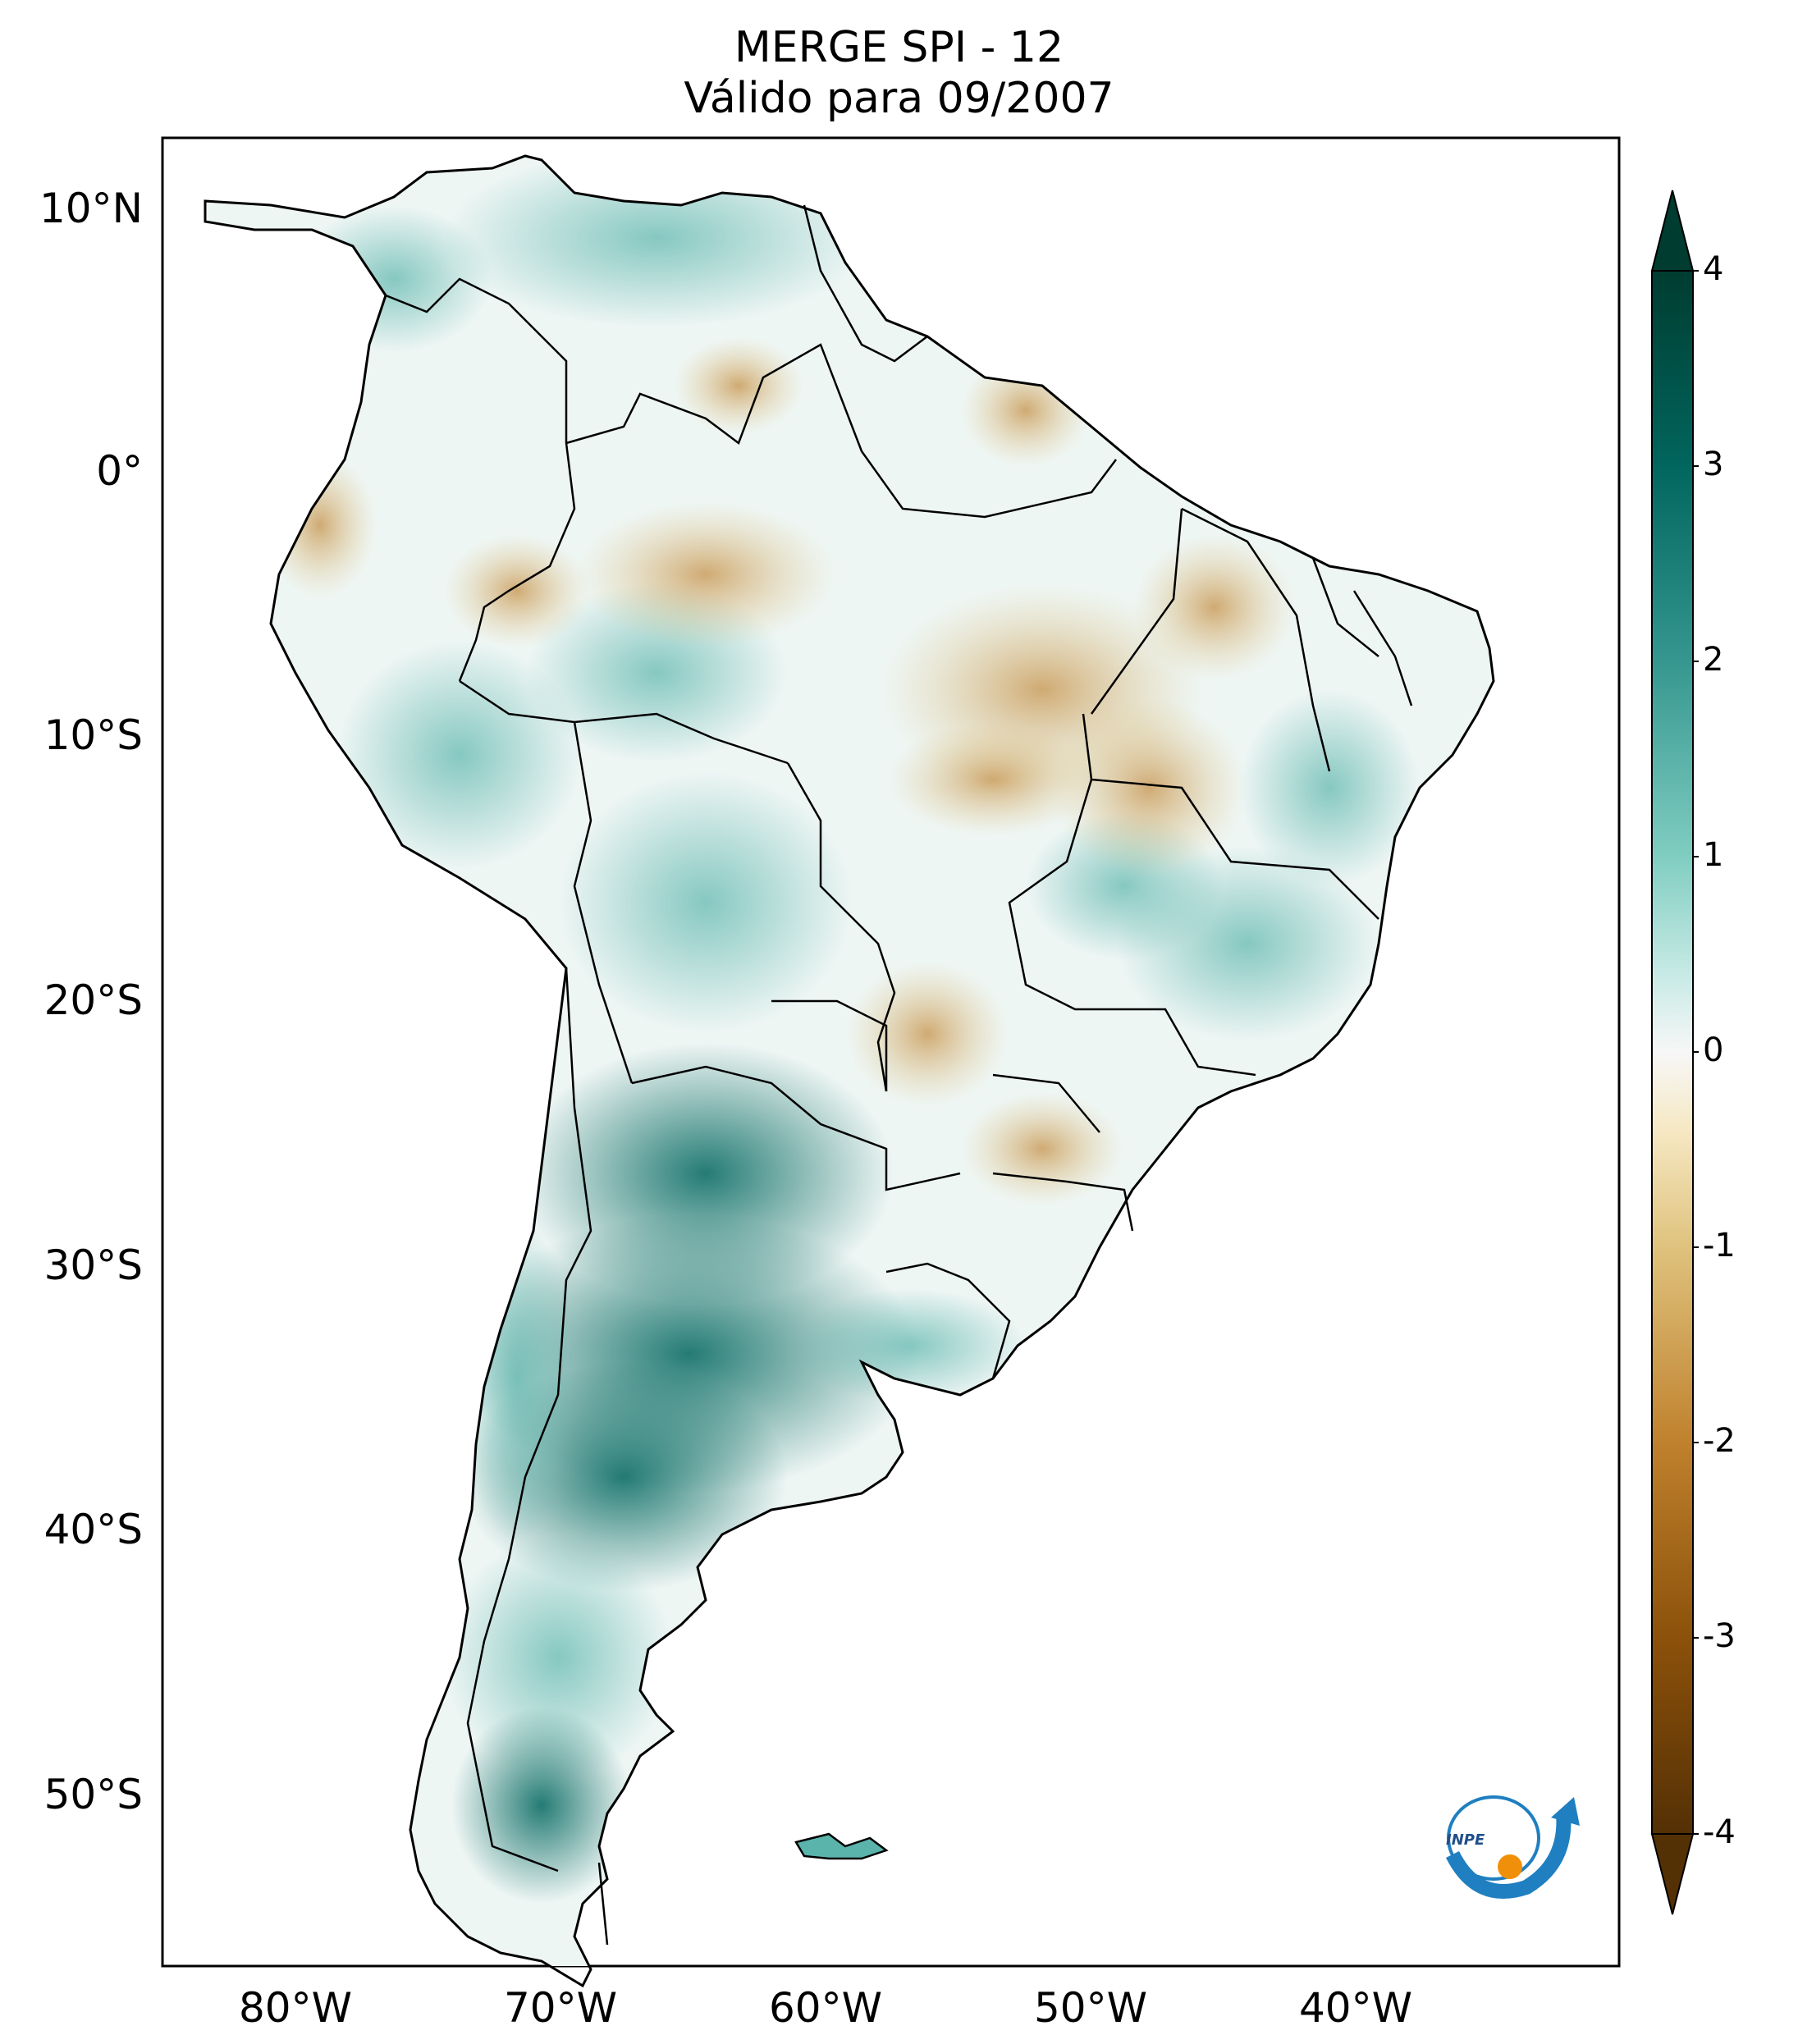 The height and width of the screenshot is (2044, 1798). What do you see at coordinates (1672, 1874) in the screenshot?
I see `colorbar-lower-extension` at bounding box center [1672, 1874].